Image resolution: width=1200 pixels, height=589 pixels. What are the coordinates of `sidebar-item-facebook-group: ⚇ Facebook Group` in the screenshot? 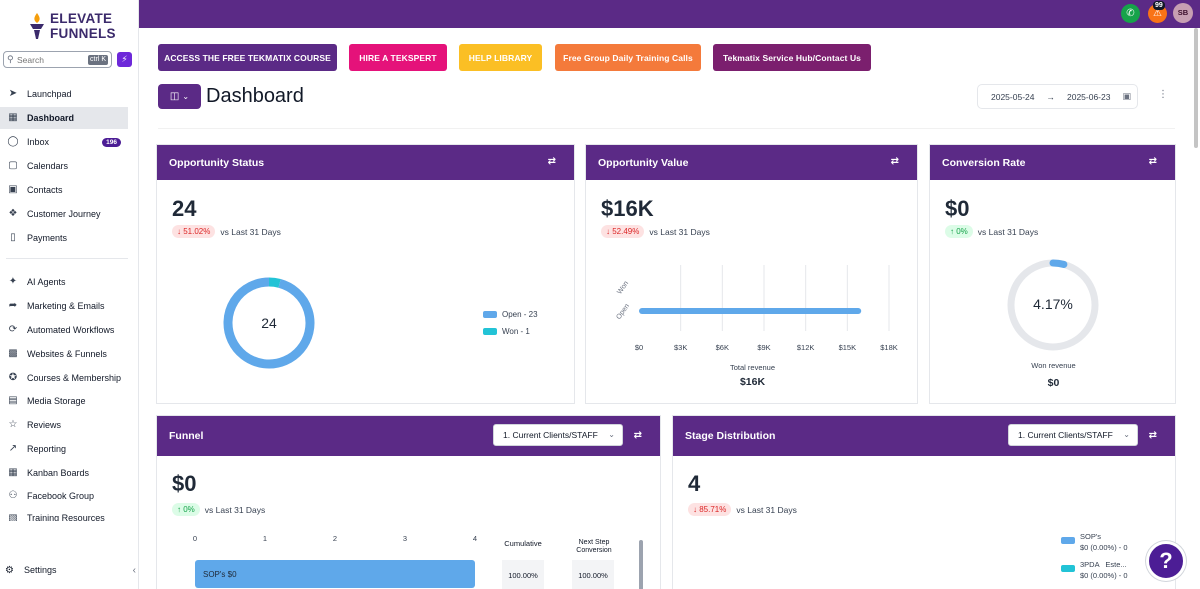 It's located at (64, 496).